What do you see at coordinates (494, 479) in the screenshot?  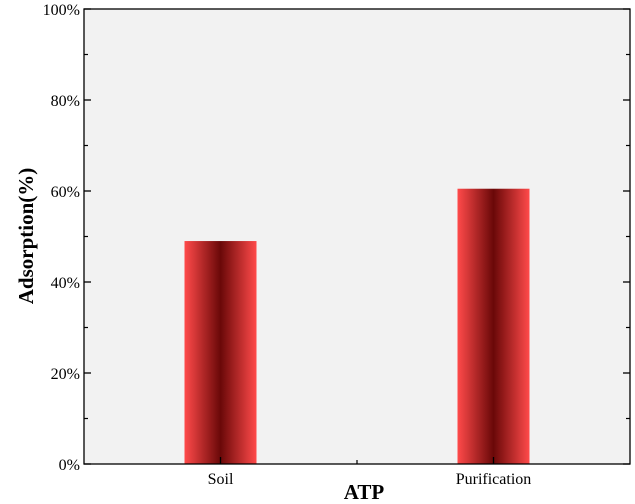 I see `x-tick-label: Purification` at bounding box center [494, 479].